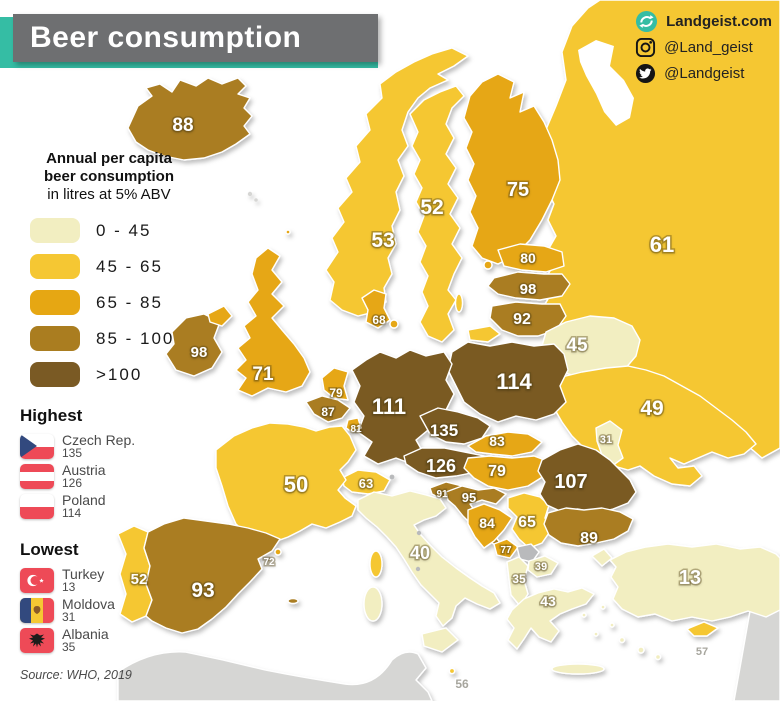 The height and width of the screenshot is (701, 780). I want to click on branding-twitter: @Landgeist, so click(703, 73).